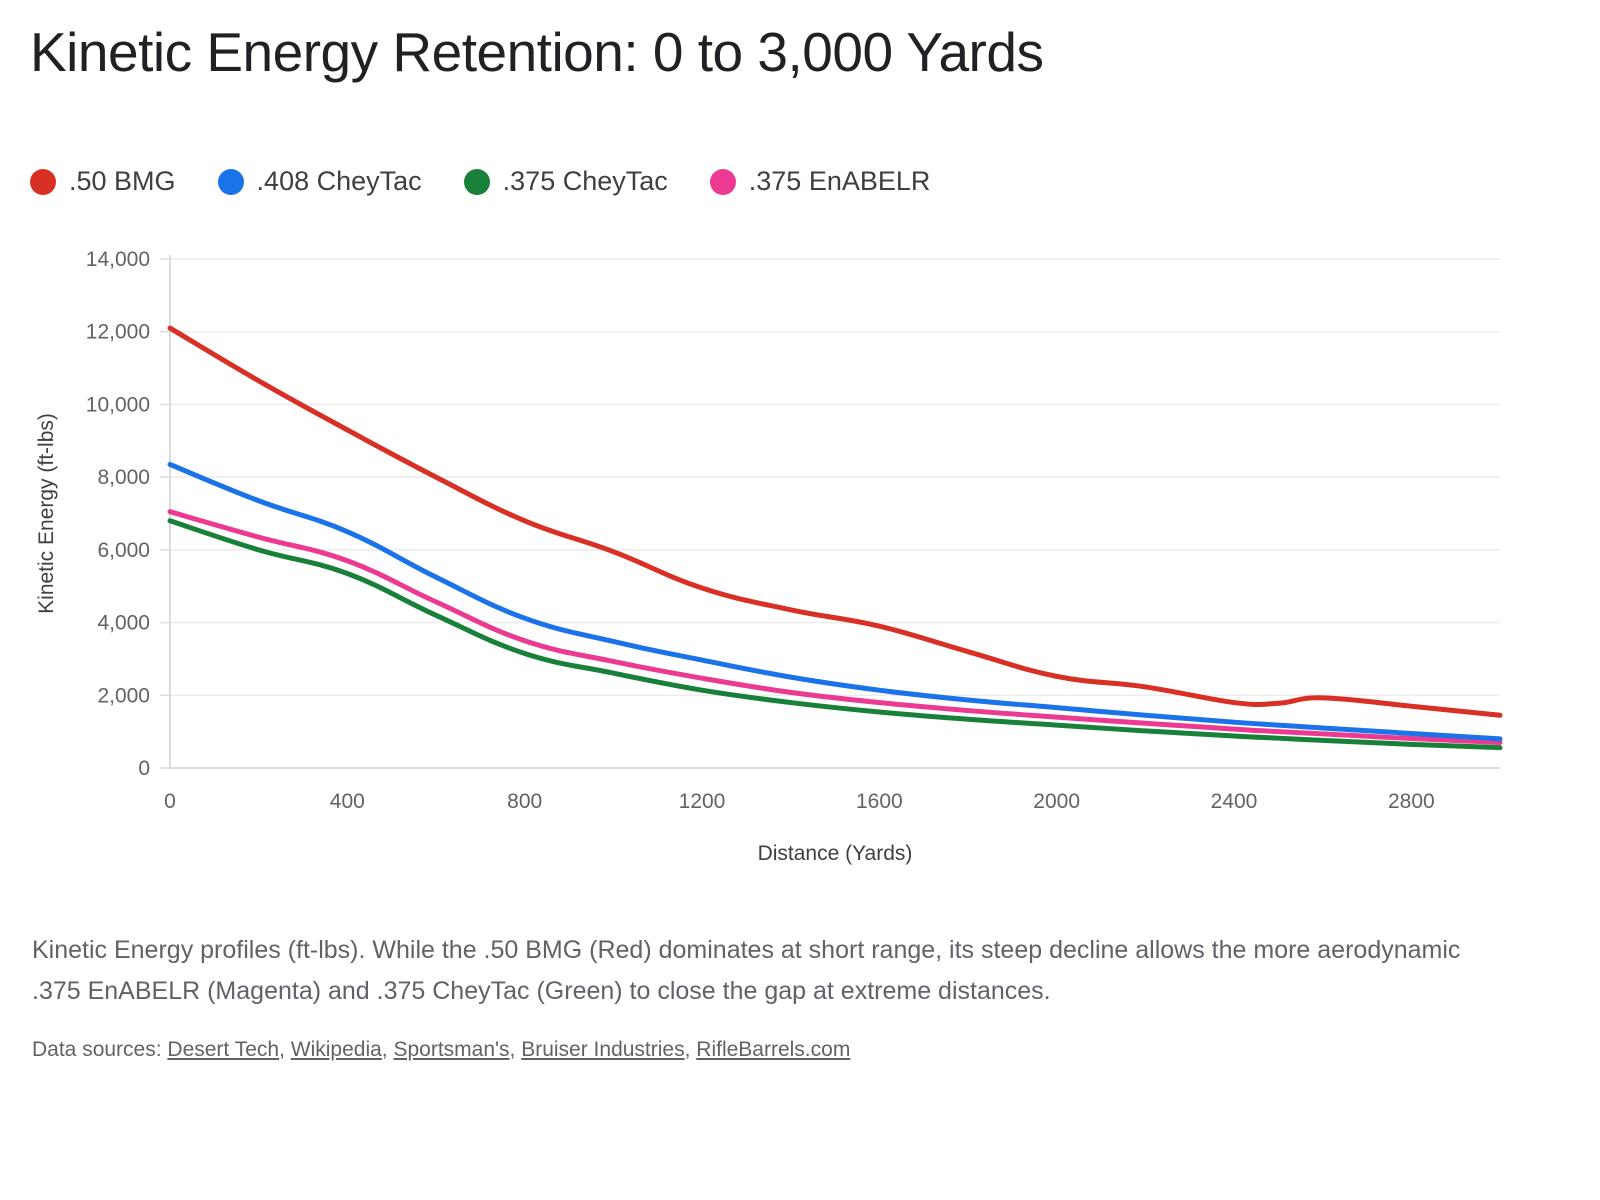 The height and width of the screenshot is (1200, 1600). What do you see at coordinates (1411, 801) in the screenshot?
I see `x-tick-label: 2800` at bounding box center [1411, 801].